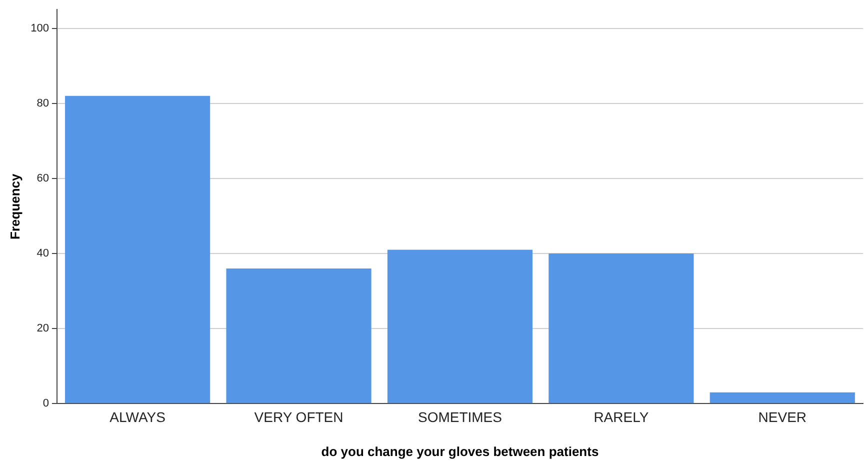  I want to click on y-tick-label: 40, so click(42, 254).